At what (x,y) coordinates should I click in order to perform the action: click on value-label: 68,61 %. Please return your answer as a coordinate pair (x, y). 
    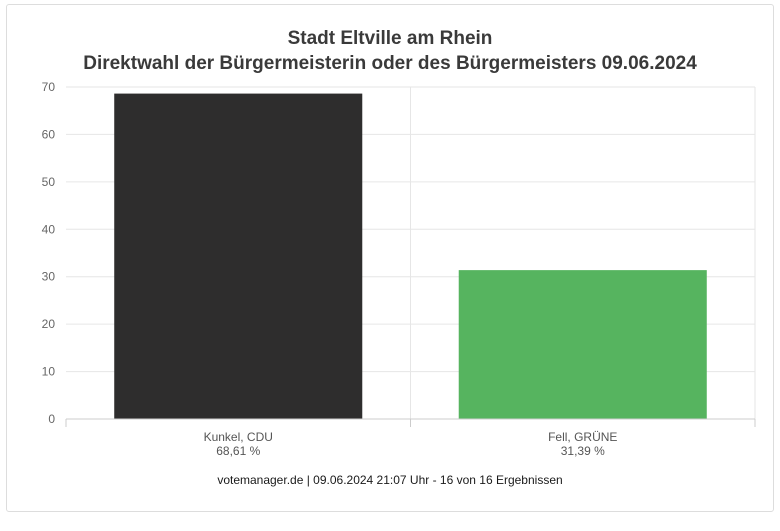
    Looking at the image, I should click on (238, 451).